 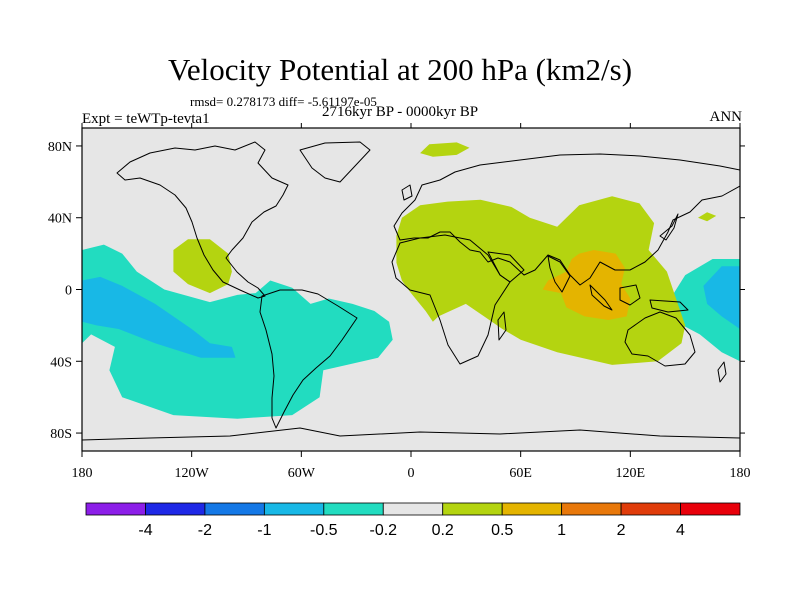 I want to click on season-label: ANN, so click(x=726, y=117).